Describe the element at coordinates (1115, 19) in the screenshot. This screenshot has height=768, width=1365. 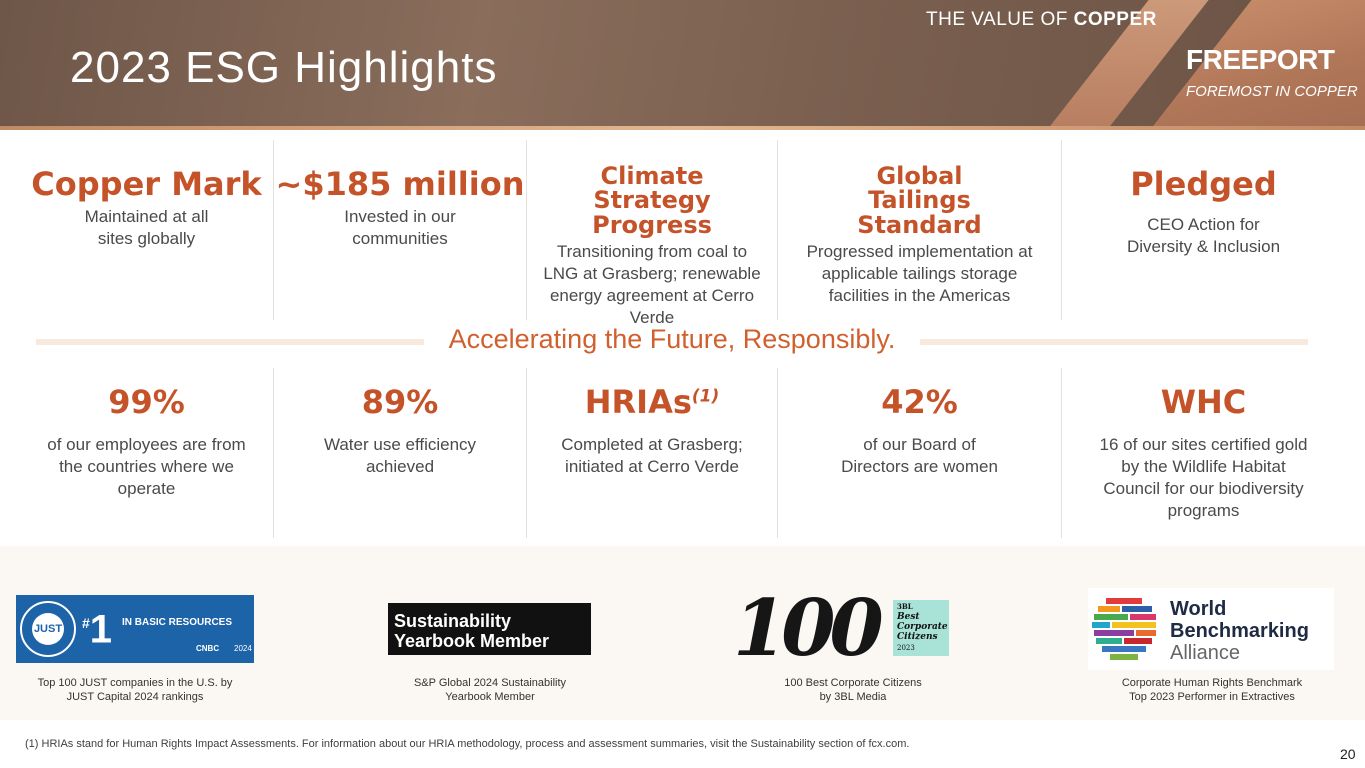
I see `value-bold: COPPER` at that location.